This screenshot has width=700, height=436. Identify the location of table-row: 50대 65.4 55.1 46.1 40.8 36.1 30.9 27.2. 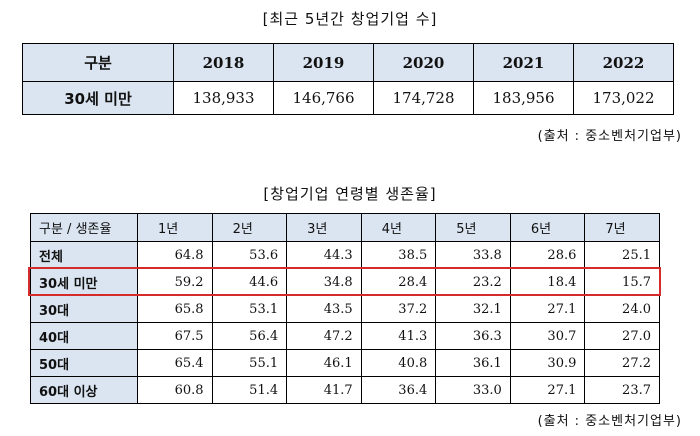
(345, 363).